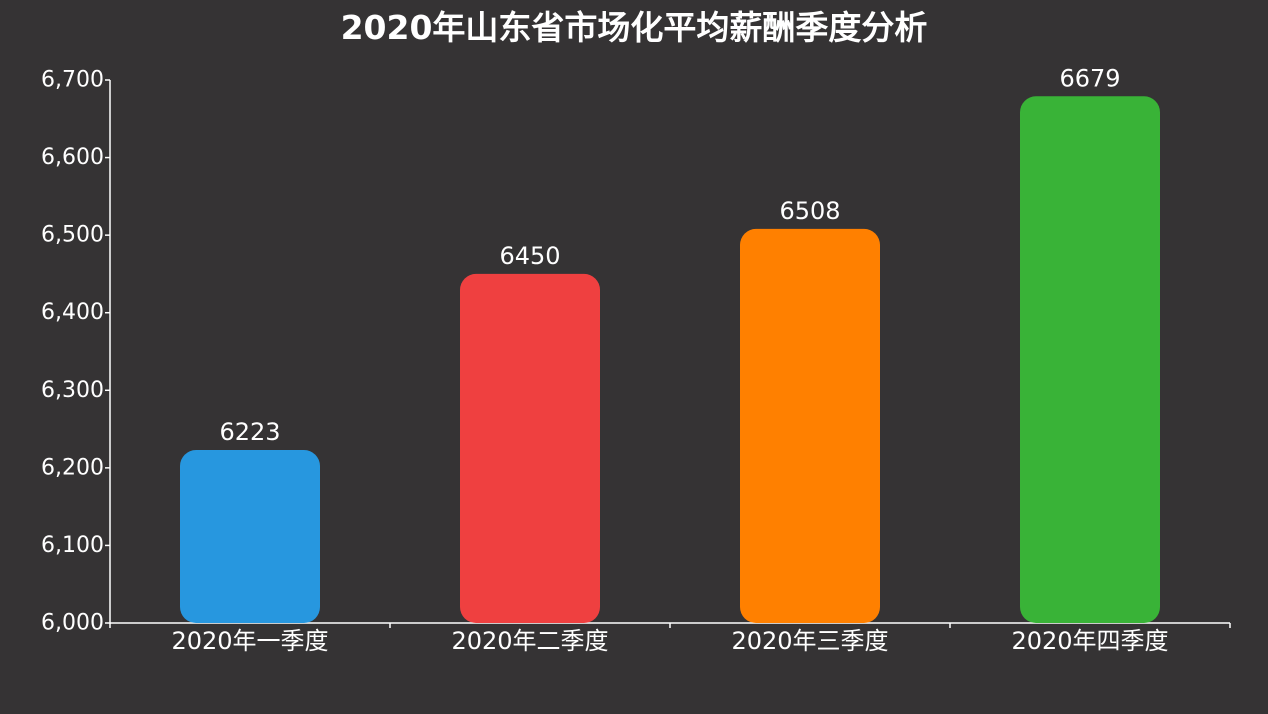  I want to click on x-category-label-2: 2020年二季度, so click(529, 641).